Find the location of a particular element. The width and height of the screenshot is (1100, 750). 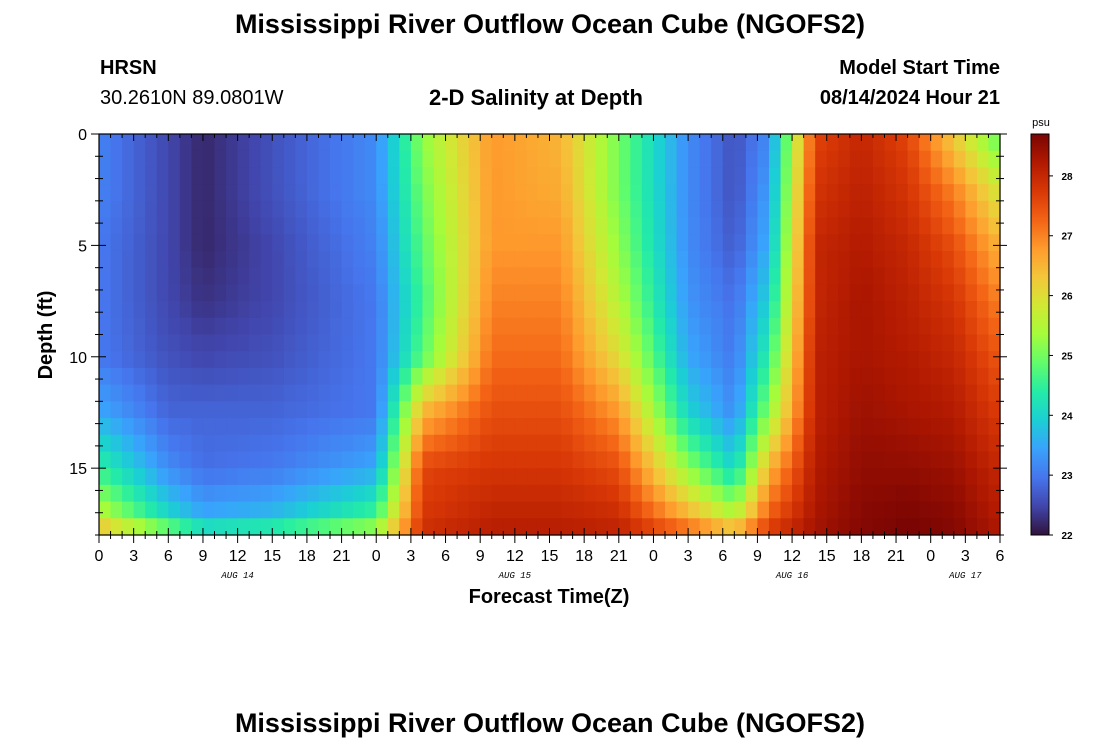

date-label: AUG 15 is located at coordinates (515, 576).